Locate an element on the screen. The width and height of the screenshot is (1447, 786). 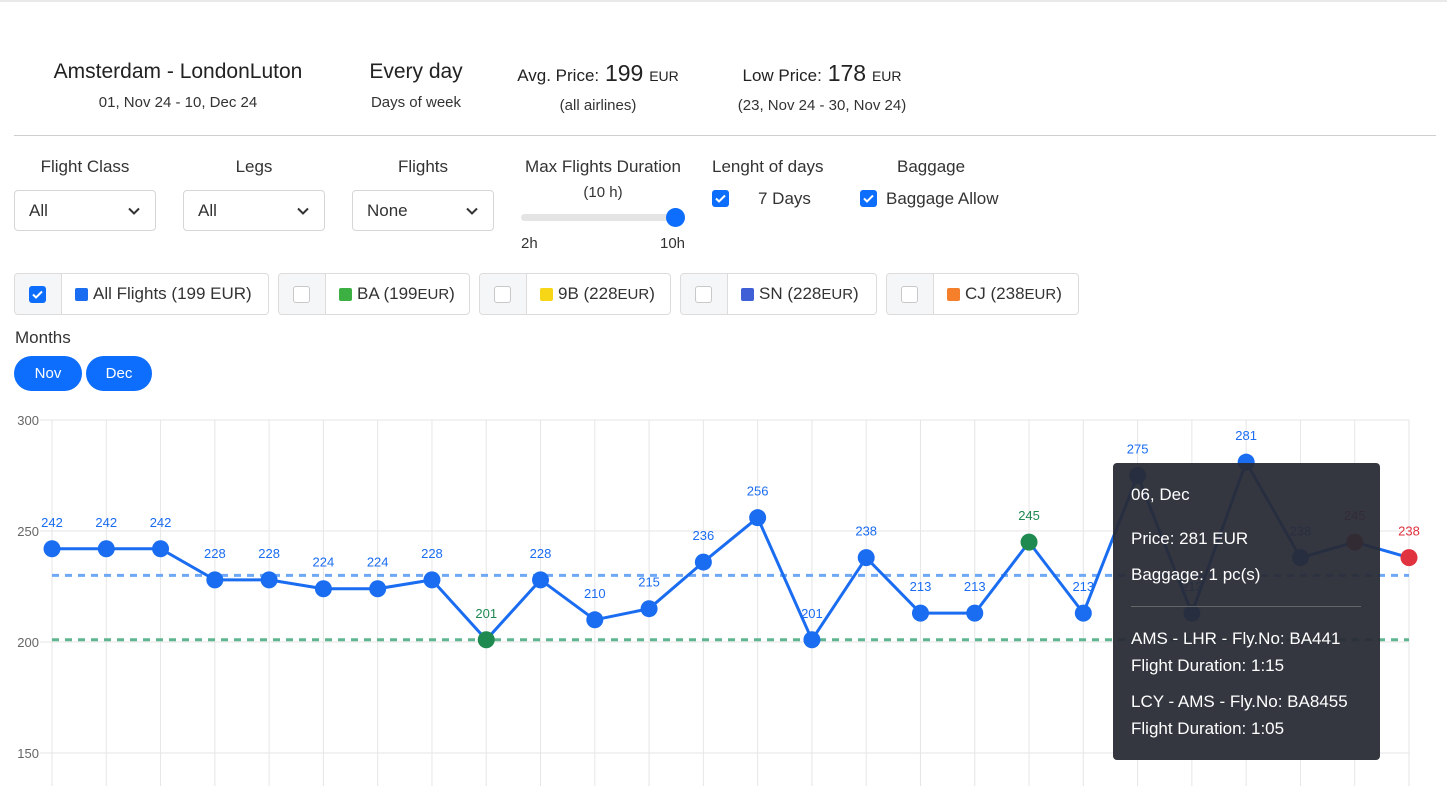
duration-min-label: 2h is located at coordinates (529, 243).